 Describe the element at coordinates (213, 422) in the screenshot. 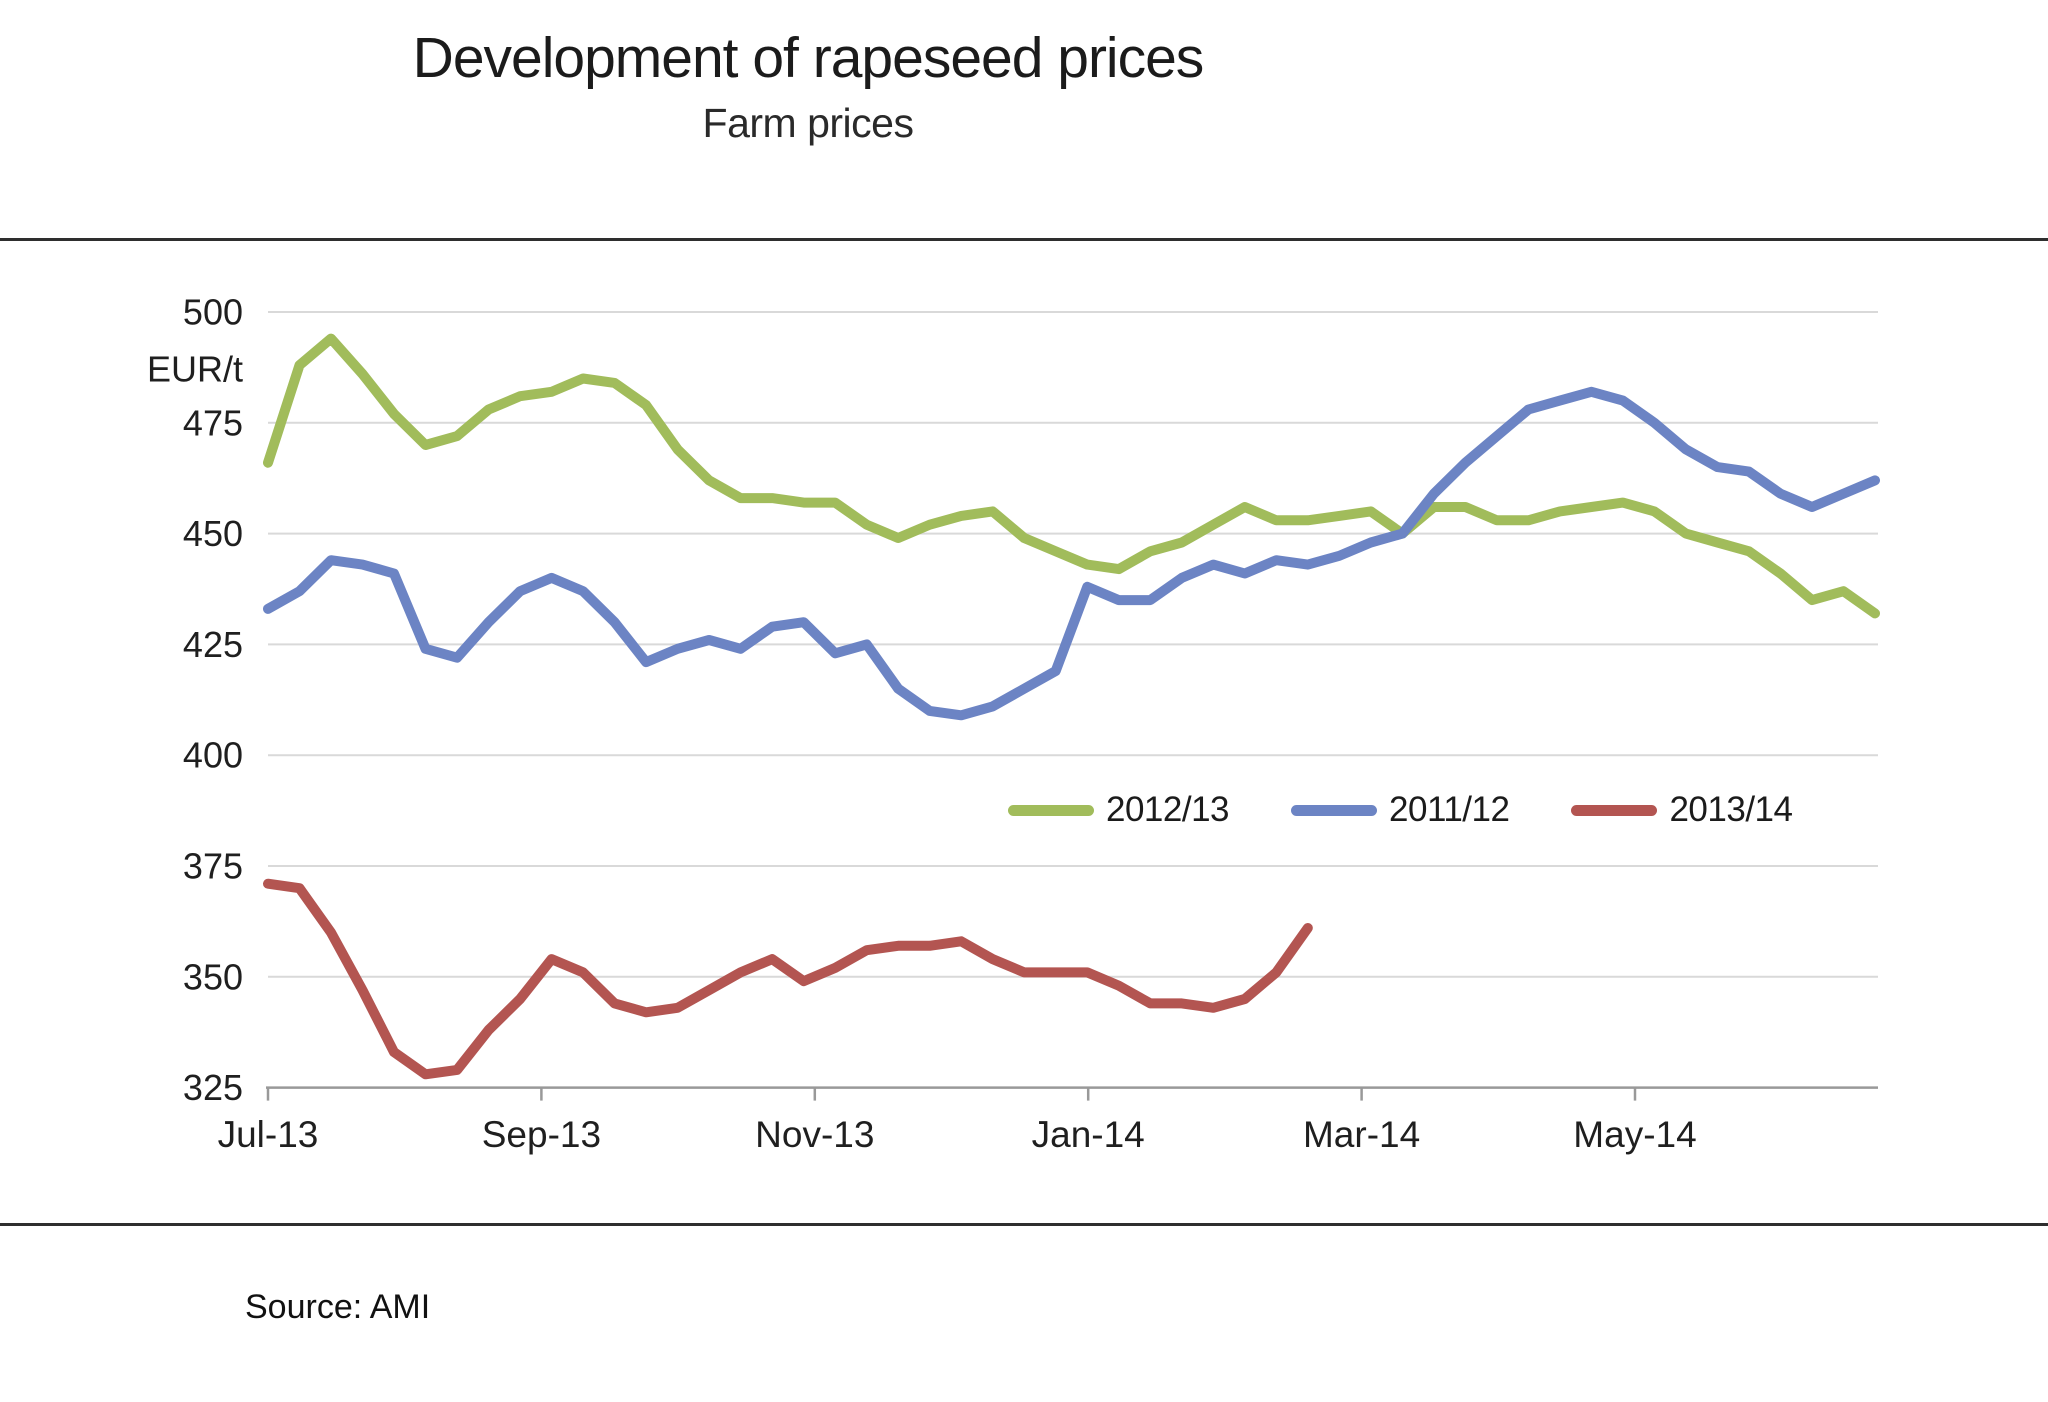

I see `y-tick-label-475: 475` at that location.